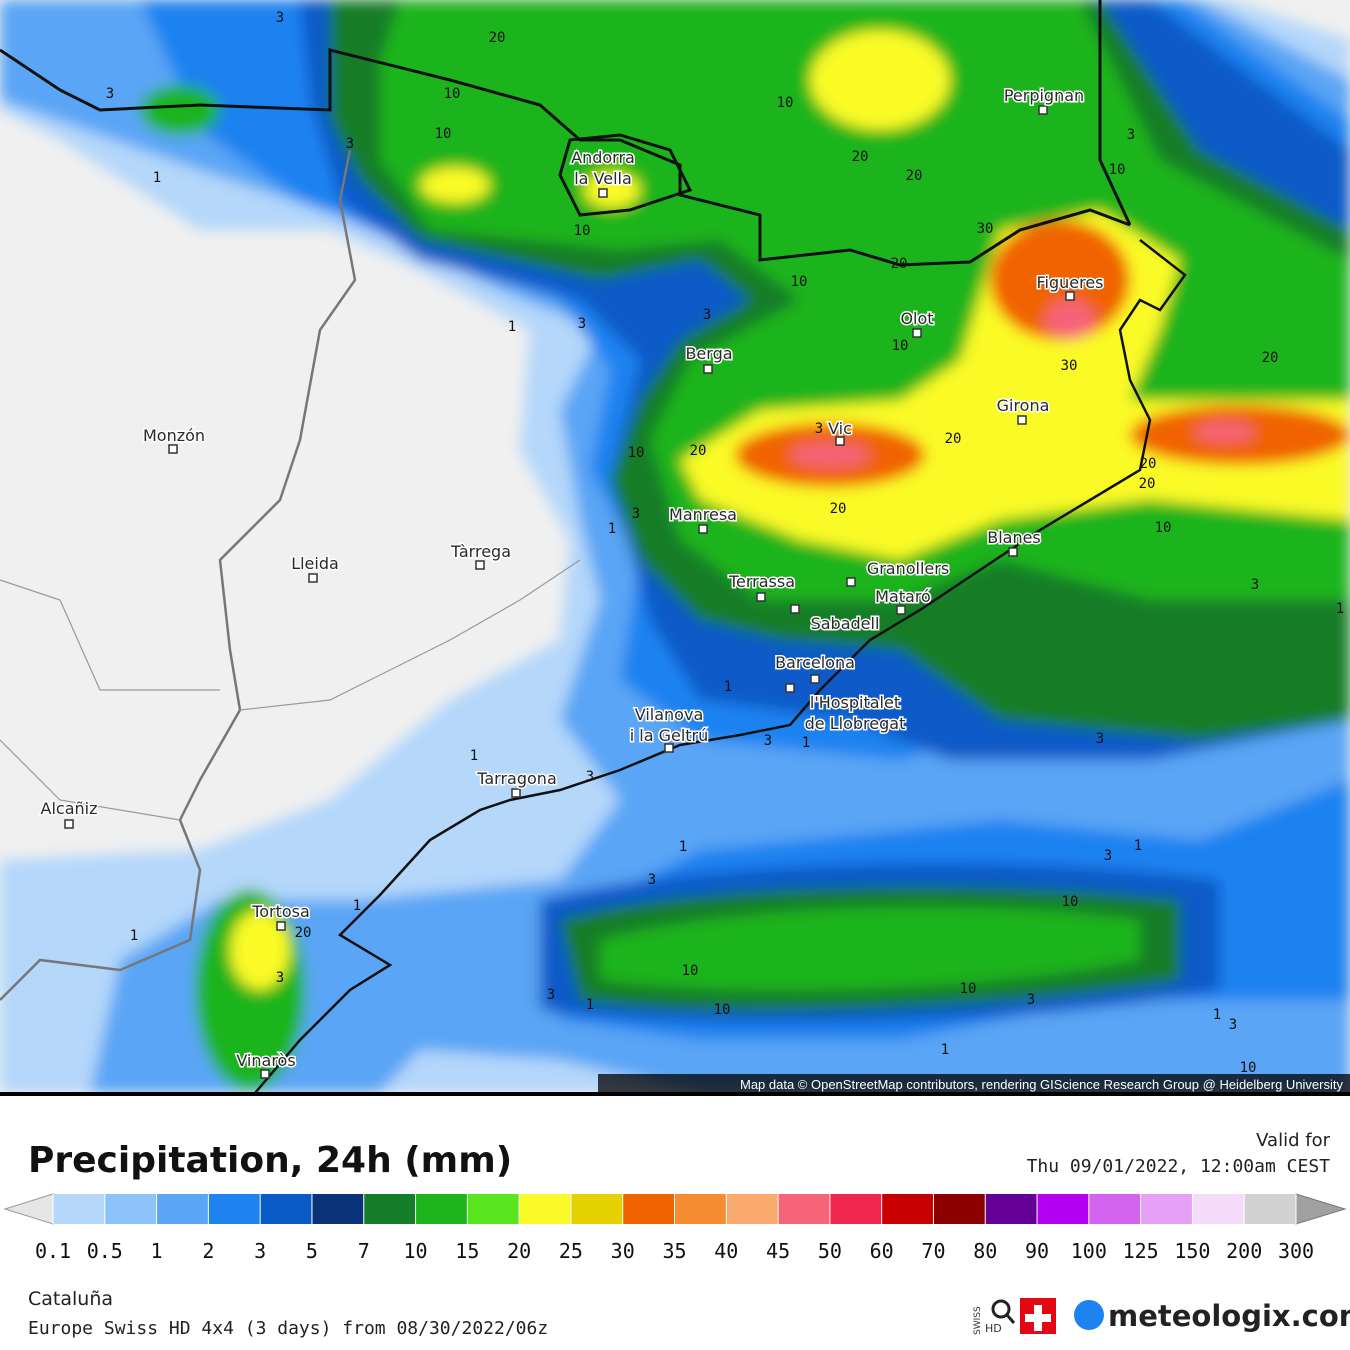 This screenshot has height=1350, width=1350. Describe the element at coordinates (1293, 1140) in the screenshot. I see `valid-label: Valid for` at that location.